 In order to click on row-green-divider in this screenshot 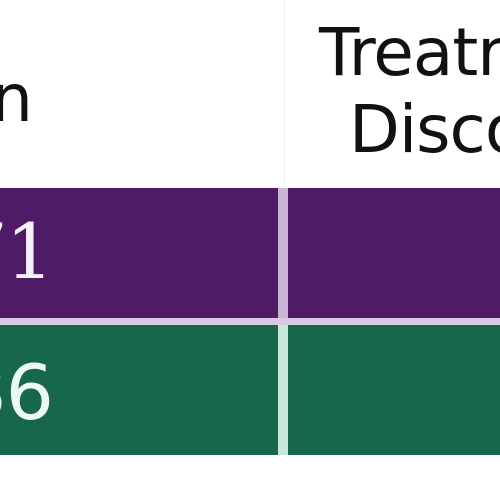, I will do `click(283, 390)`.